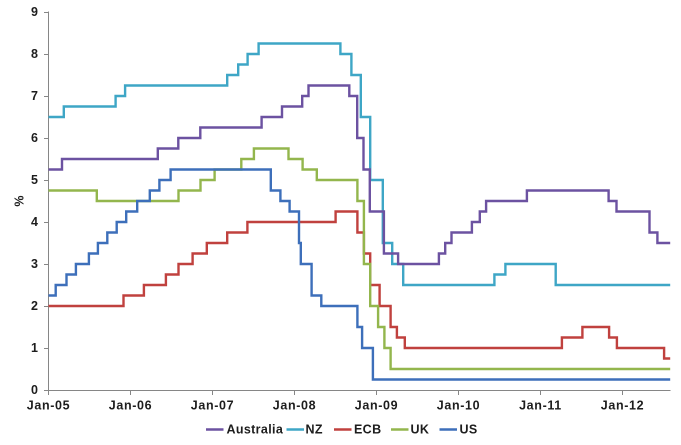  I want to click on svg-text: NZ, so click(314, 430).